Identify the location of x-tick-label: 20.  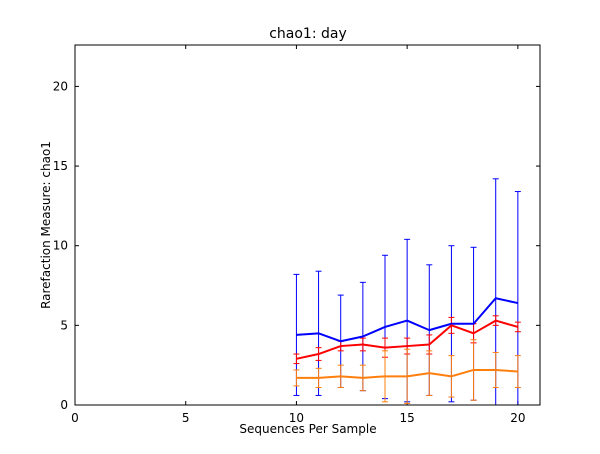
(517, 418).